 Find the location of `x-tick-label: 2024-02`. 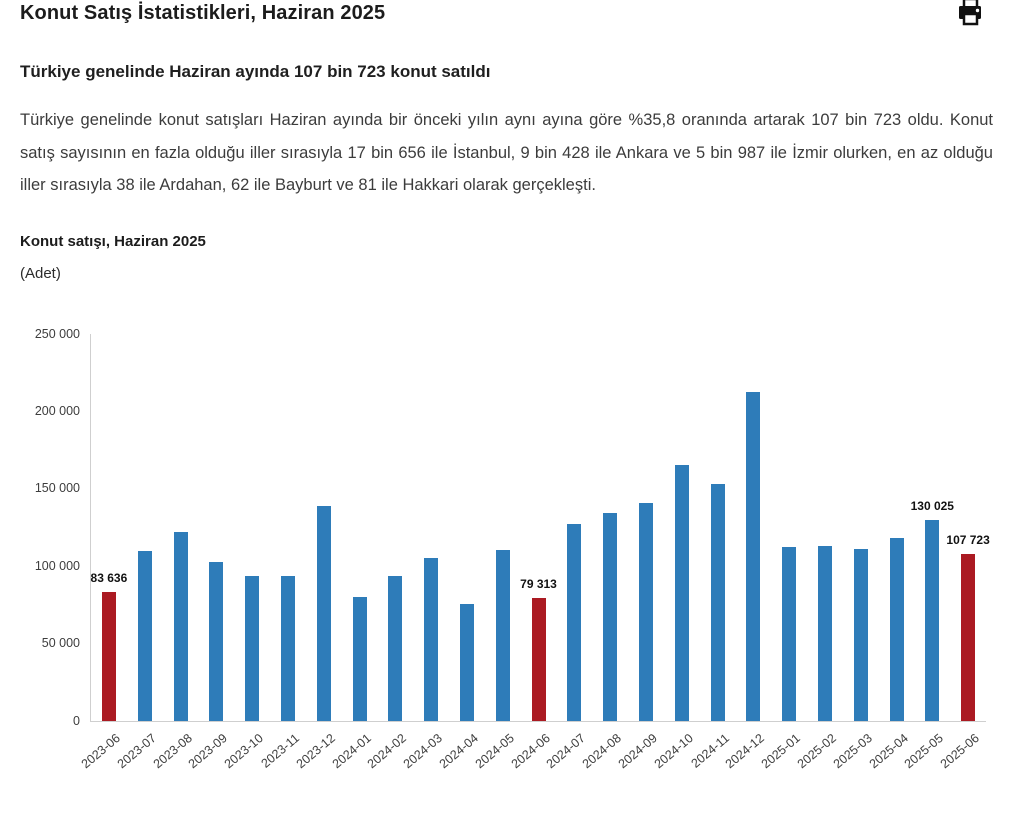

x-tick-label: 2024-02 is located at coordinates (387, 750).